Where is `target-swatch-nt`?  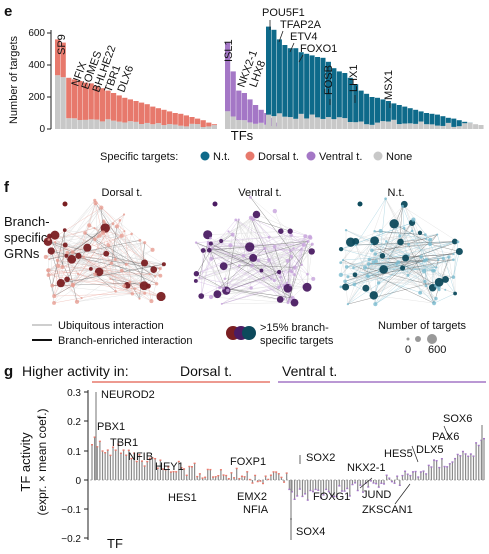 target-swatch-nt is located at coordinates (249, 333).